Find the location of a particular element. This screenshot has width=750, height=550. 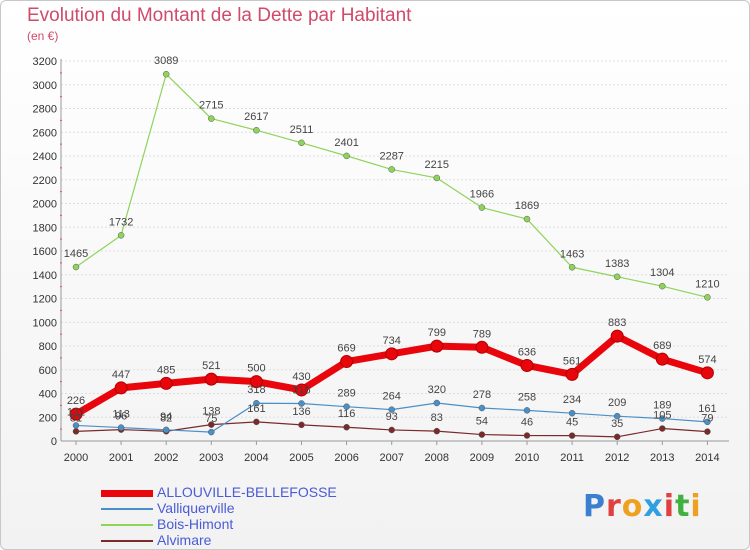

data-label: 1732 is located at coordinates (121, 222).